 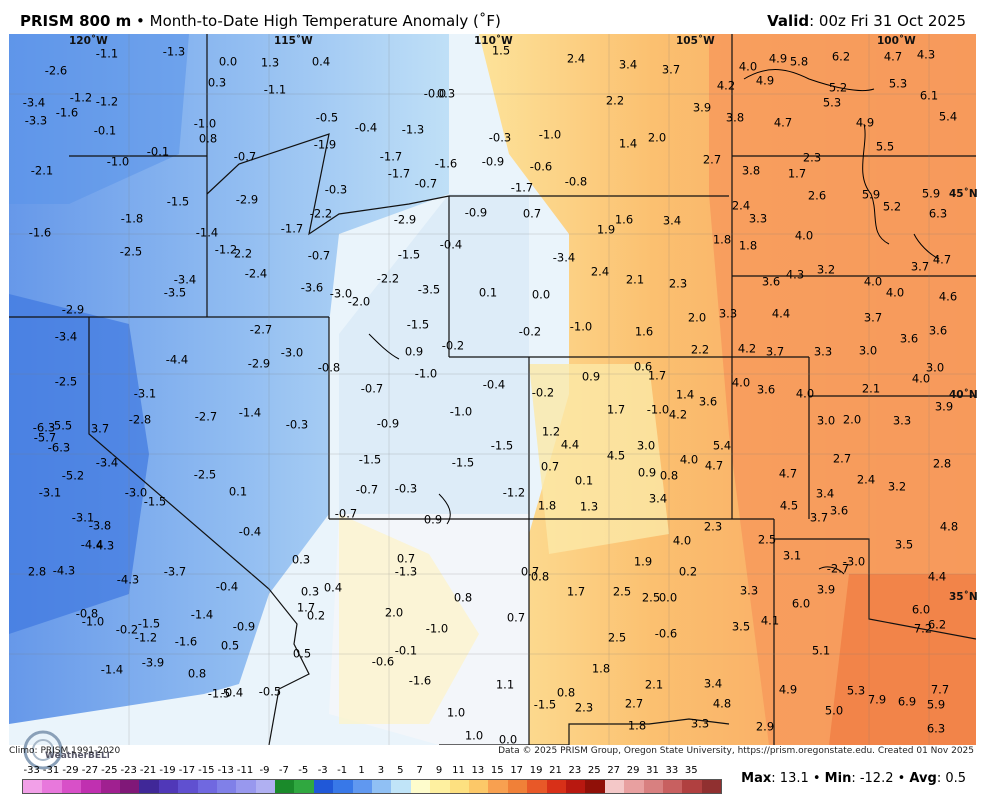 I want to click on anomaly-value-label: 1.6, so click(x=624, y=219).